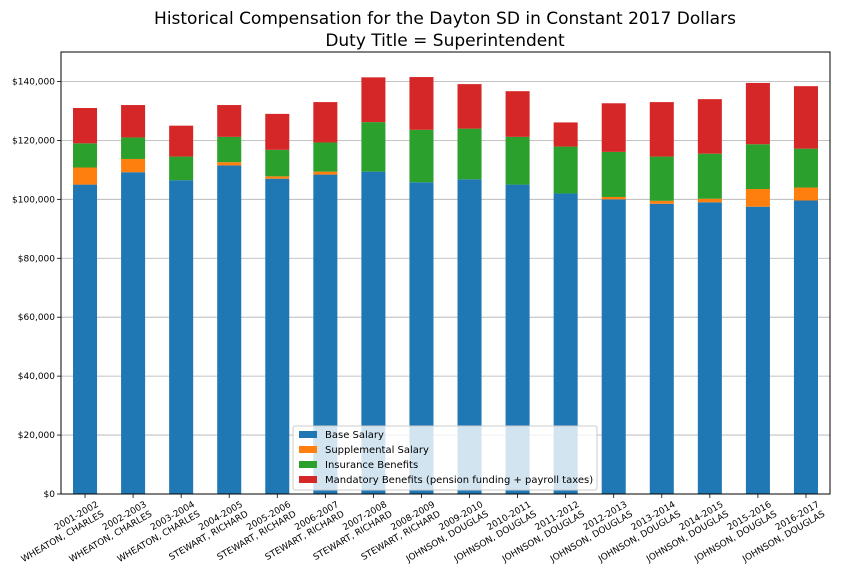  What do you see at coordinates (445, 41) in the screenshot?
I see `chart-subtitle: Duty Title = Superintendent` at bounding box center [445, 41].